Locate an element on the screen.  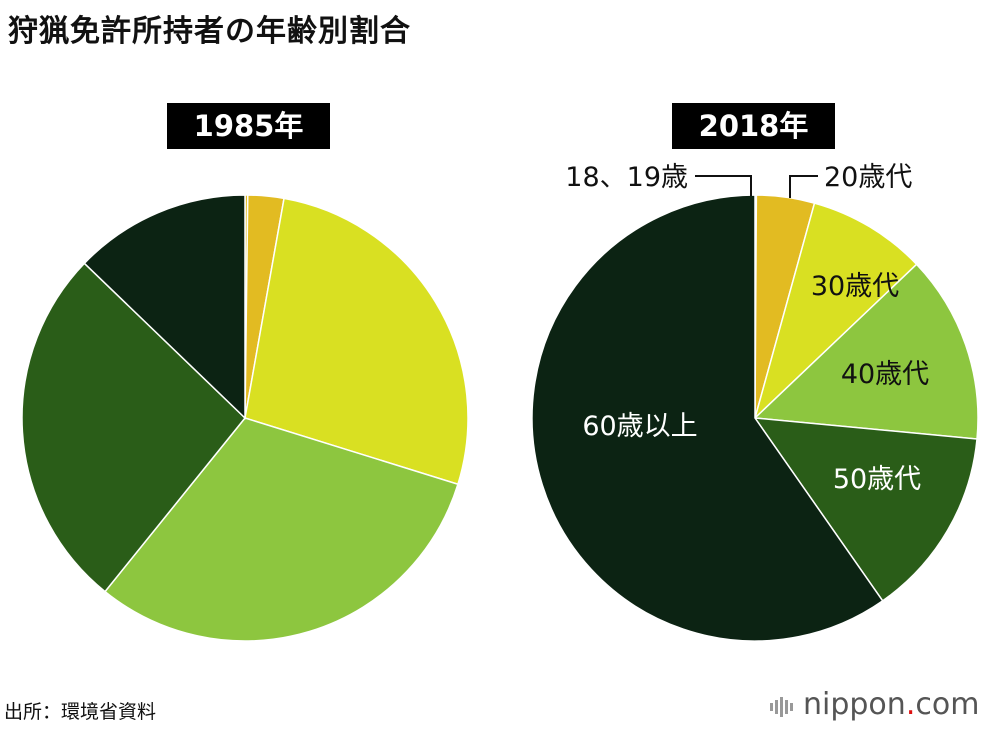
pie-slice-2018-40s is located at coordinates (866, 351).